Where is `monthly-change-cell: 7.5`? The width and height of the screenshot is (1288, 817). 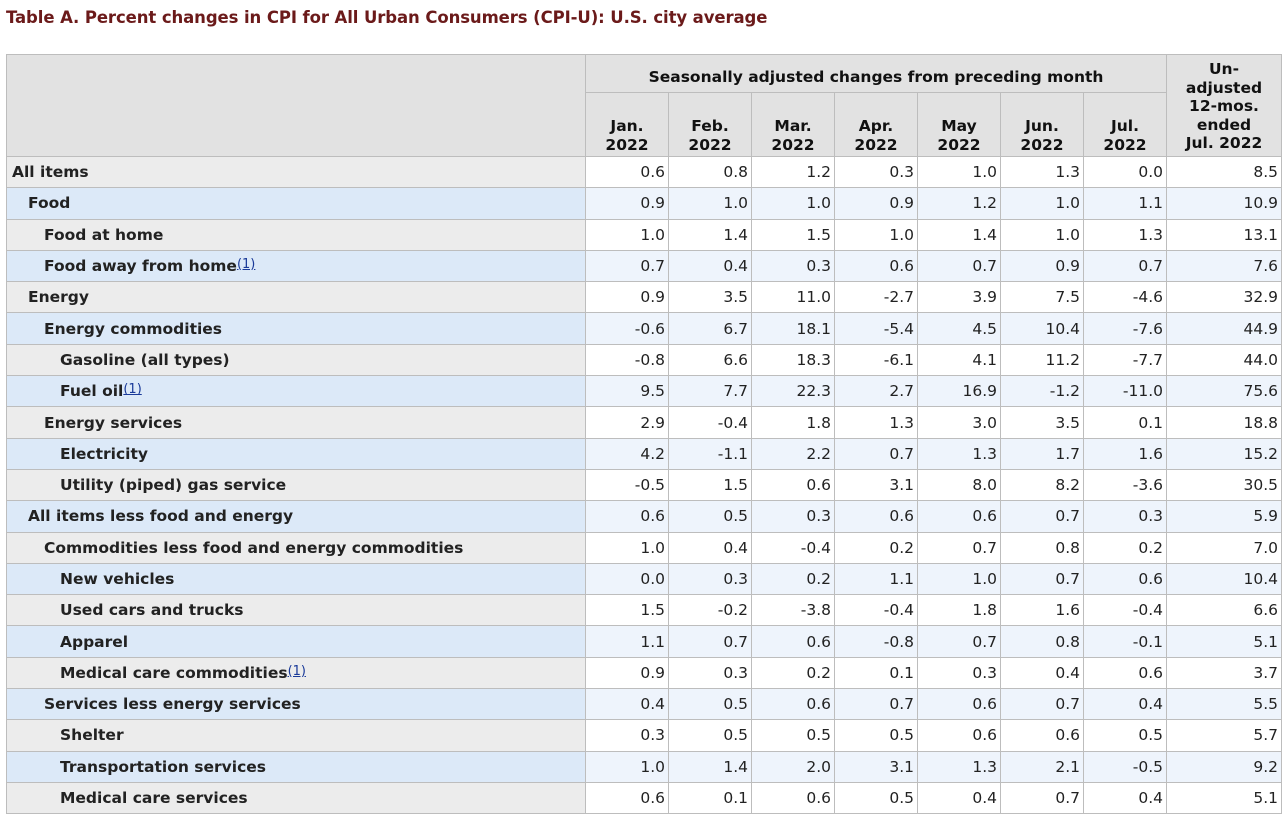
monthly-change-cell: 7.5 is located at coordinates (1042, 297).